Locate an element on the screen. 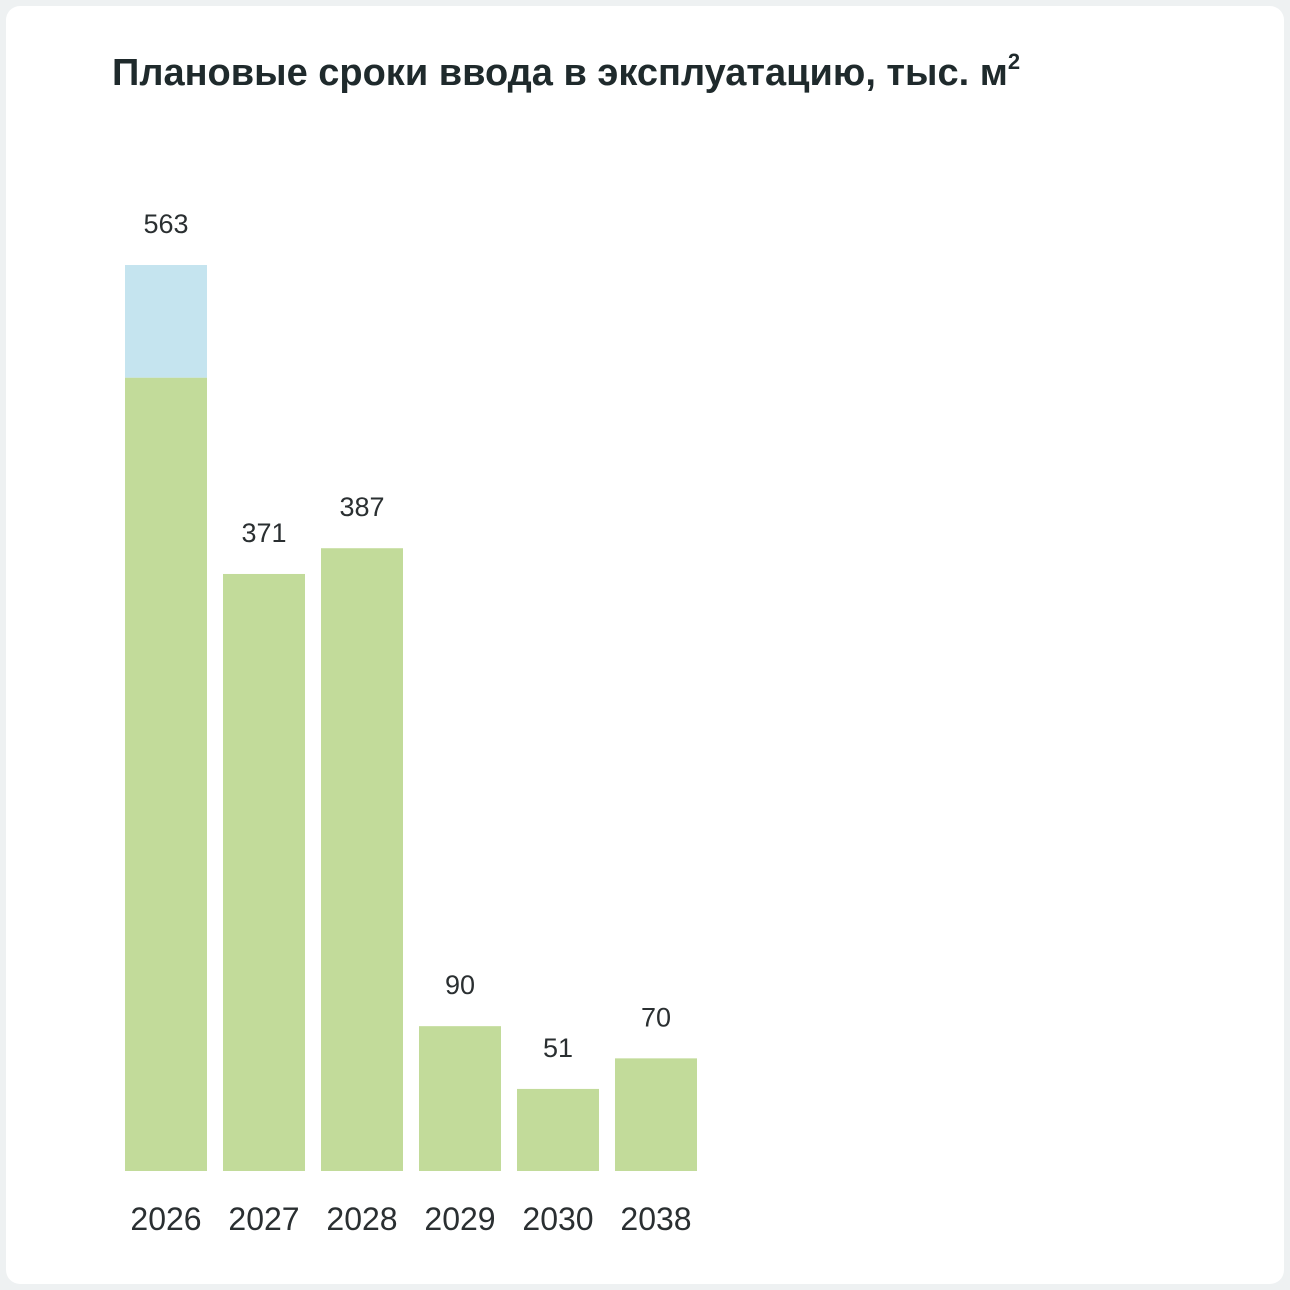 The height and width of the screenshot is (1290, 1290). value-label-2038: 70 is located at coordinates (656, 1017).